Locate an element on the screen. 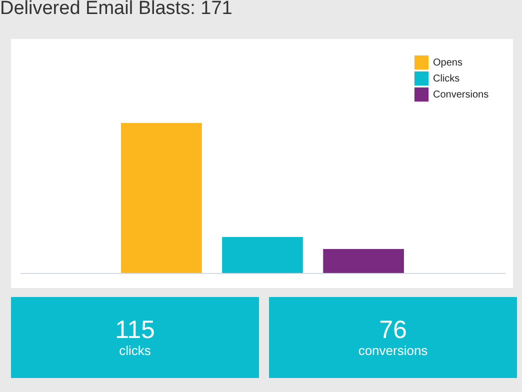  category-label: conversions is located at coordinates (393, 351).